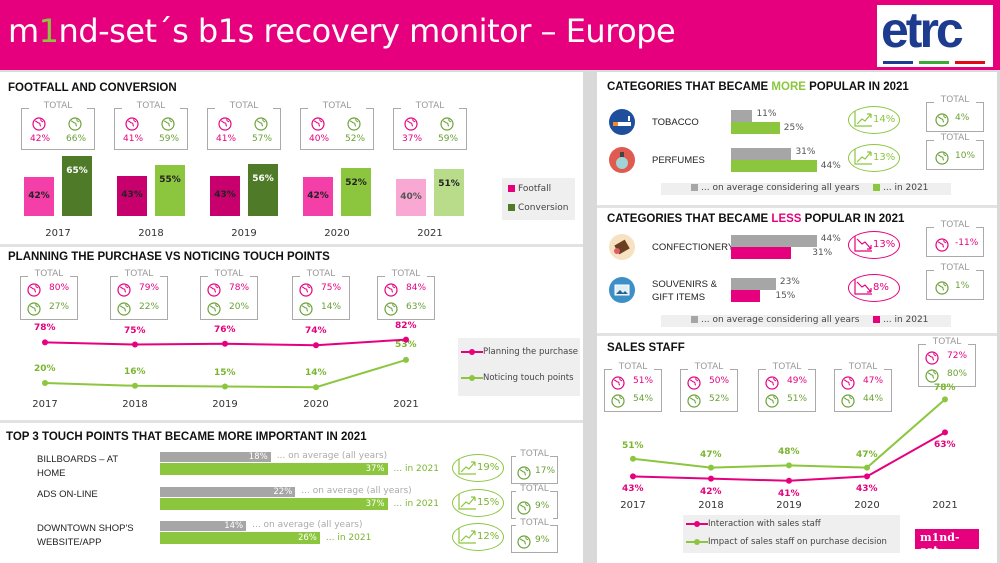 Image resolution: width=1000 pixels, height=563 pixels. Describe the element at coordinates (331, 307) in the screenshot. I see `total-noticing: 14%` at that location.